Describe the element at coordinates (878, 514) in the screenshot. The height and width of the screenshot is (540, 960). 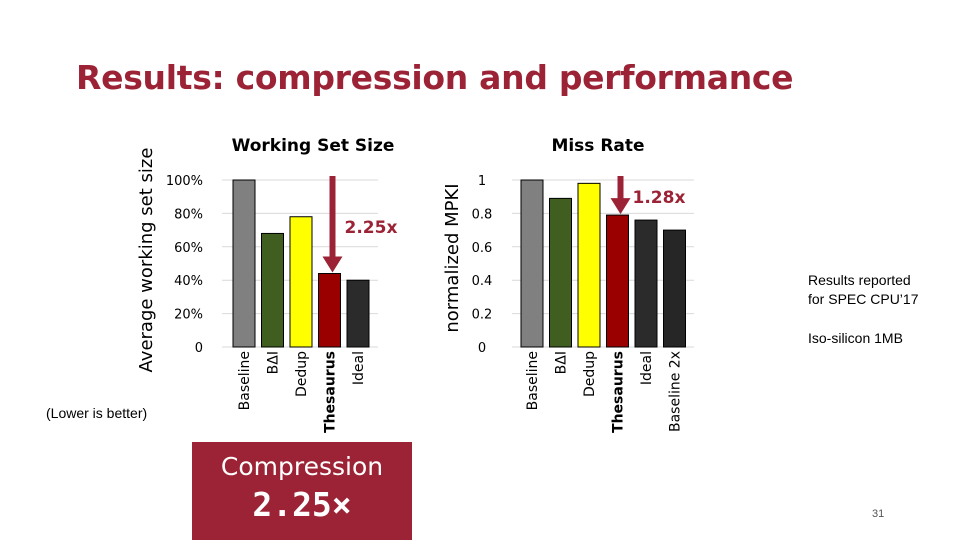
I see `page-number: 31` at that location.